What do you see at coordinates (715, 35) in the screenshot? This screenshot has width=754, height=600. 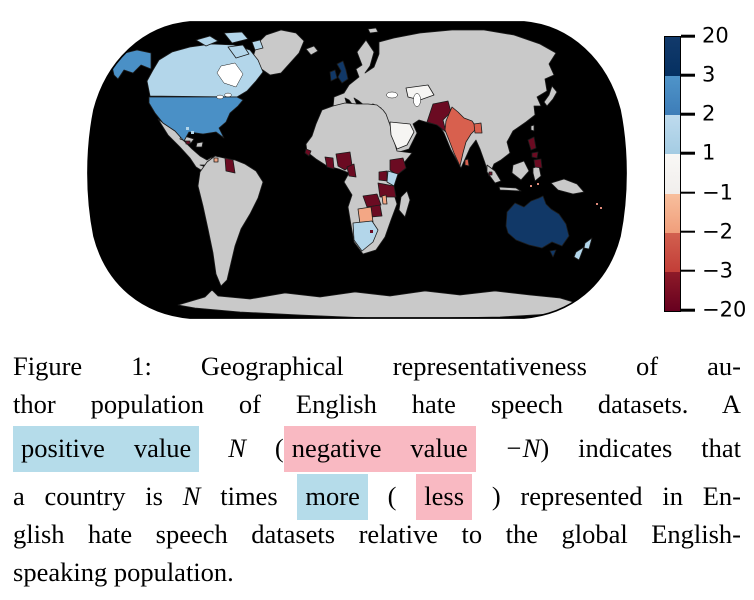 I see `colorbar-tick-label: 20` at bounding box center [715, 35].